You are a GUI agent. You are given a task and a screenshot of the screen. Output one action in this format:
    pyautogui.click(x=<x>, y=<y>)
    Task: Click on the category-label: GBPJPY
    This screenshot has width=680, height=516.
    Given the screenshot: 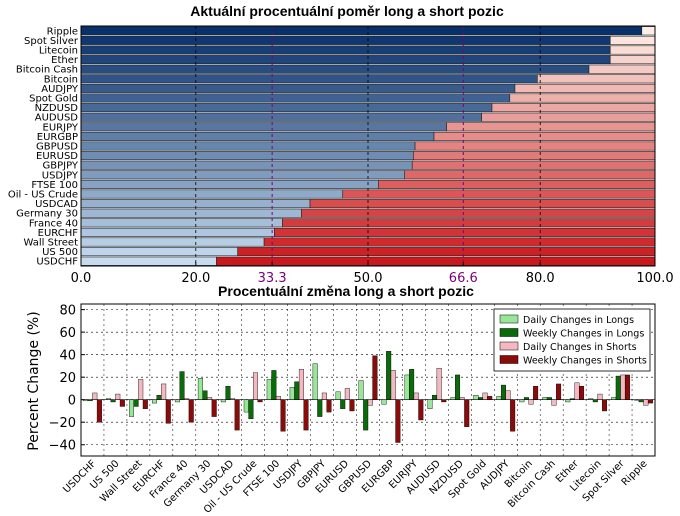 What is the action you would take?
    pyautogui.click(x=60, y=166)
    